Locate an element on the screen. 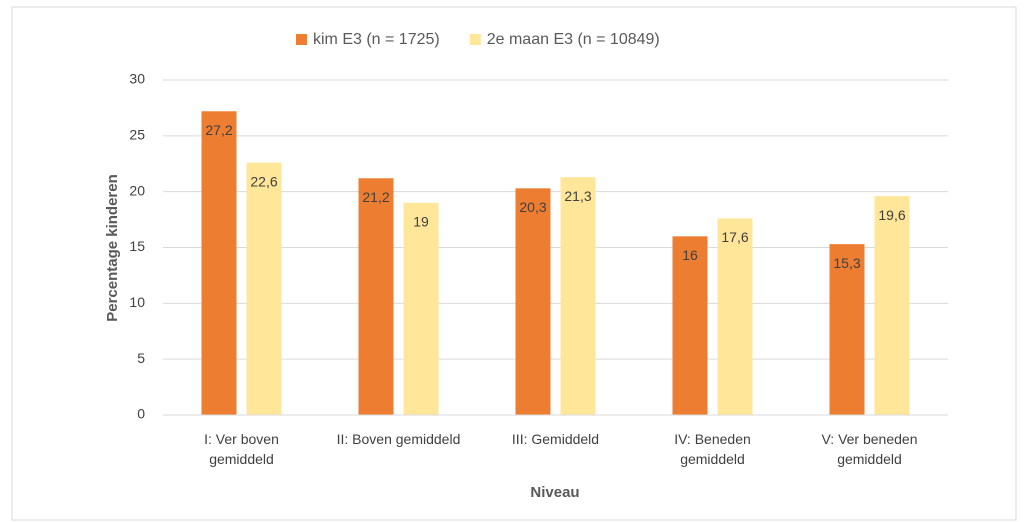 This screenshot has height=522, width=1028. y-tick-label: 20 is located at coordinates (137, 190).